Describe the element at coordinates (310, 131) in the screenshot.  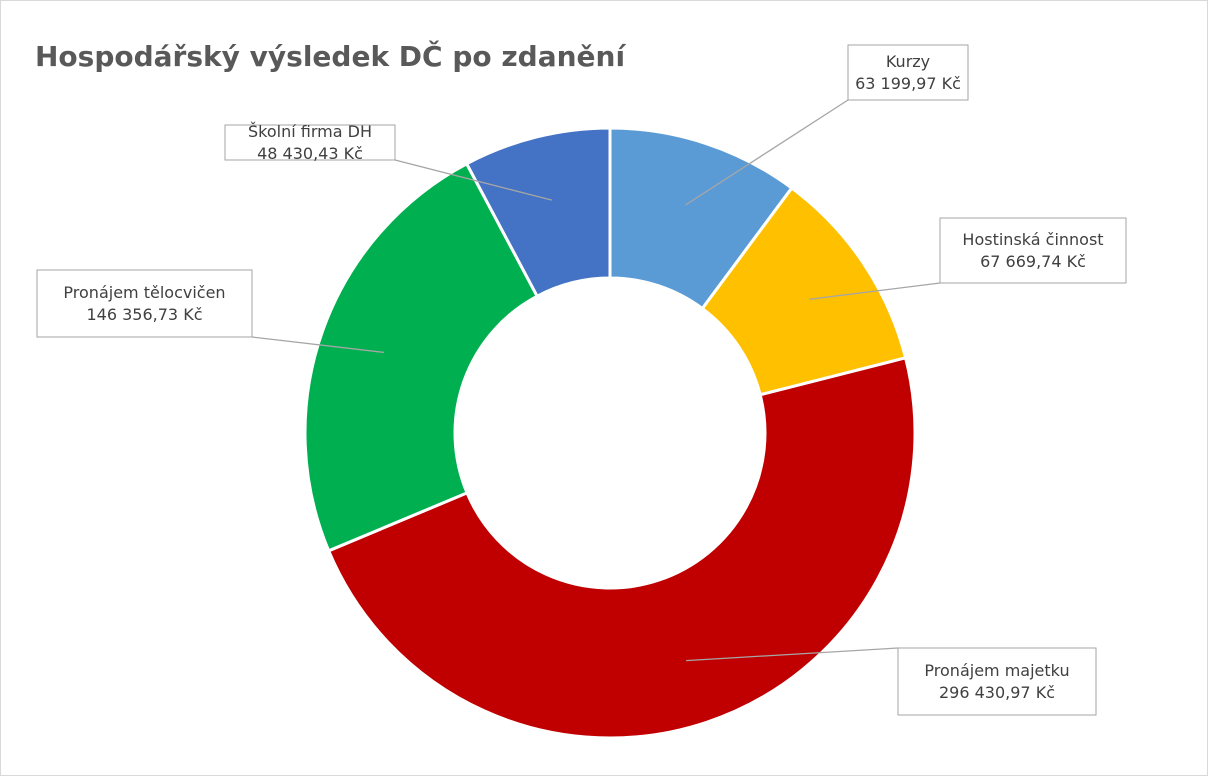
I see `data-label-name: Školní firma DH` at that location.